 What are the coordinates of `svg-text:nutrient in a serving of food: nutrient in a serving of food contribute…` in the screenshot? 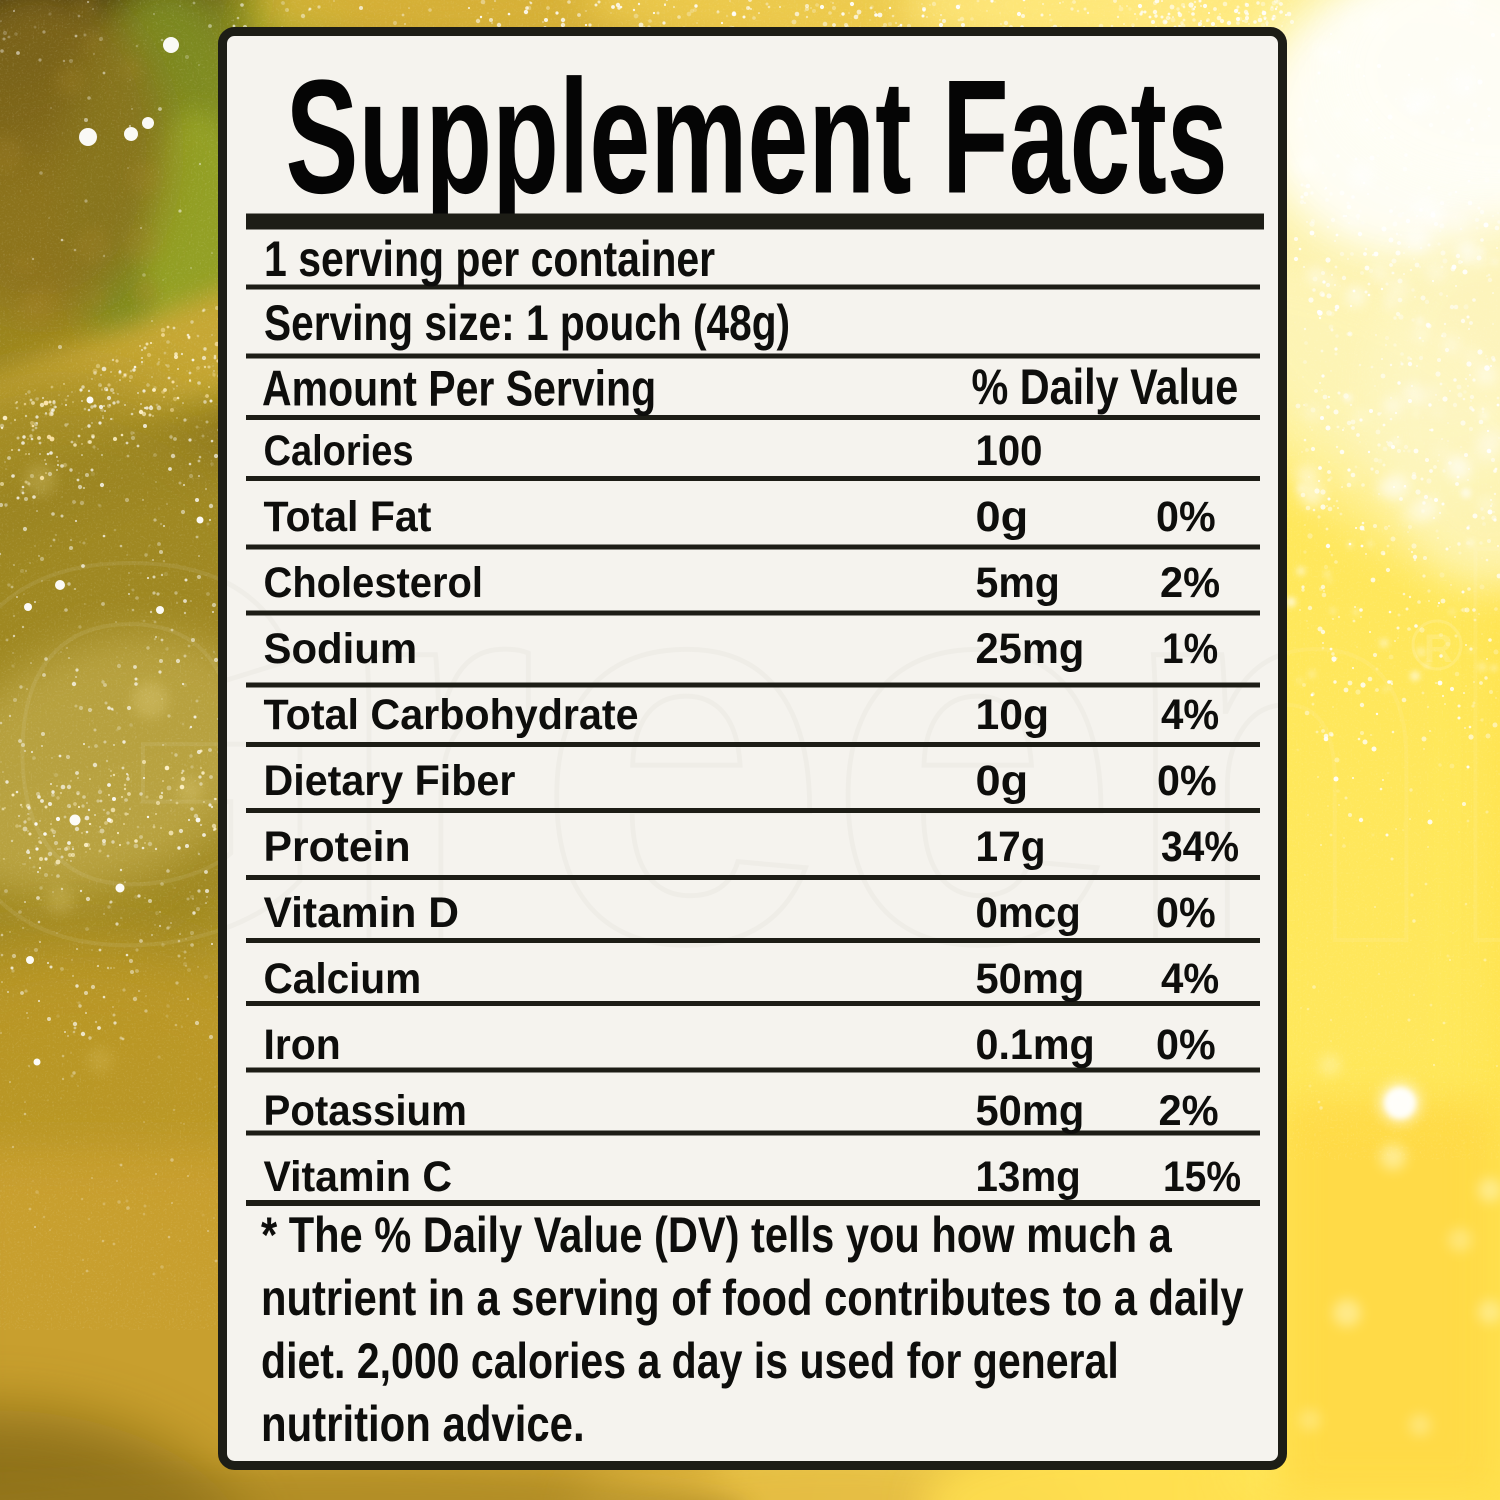 It's located at (752, 1297).